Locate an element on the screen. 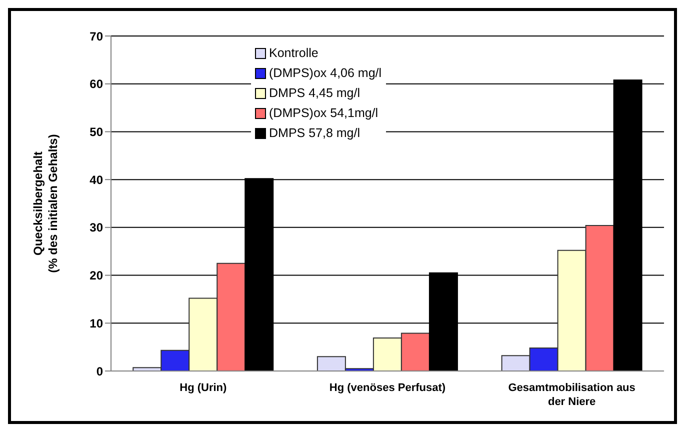 The height and width of the screenshot is (426, 679). y-tick-label: 50 is located at coordinates (97, 131).